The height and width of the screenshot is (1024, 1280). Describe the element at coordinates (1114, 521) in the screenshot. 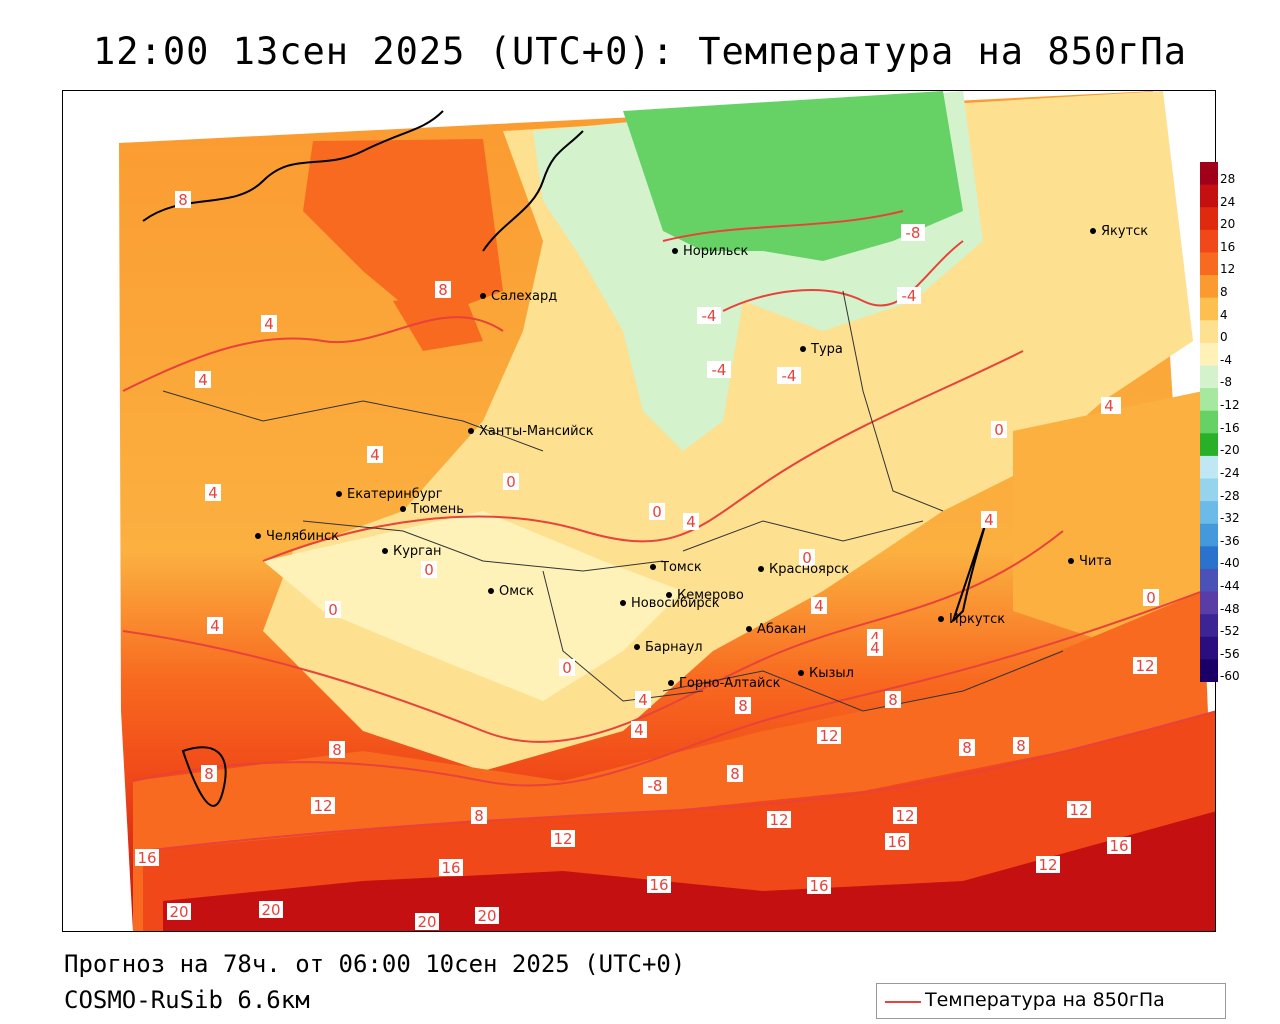

I see `region-east-warm` at that location.